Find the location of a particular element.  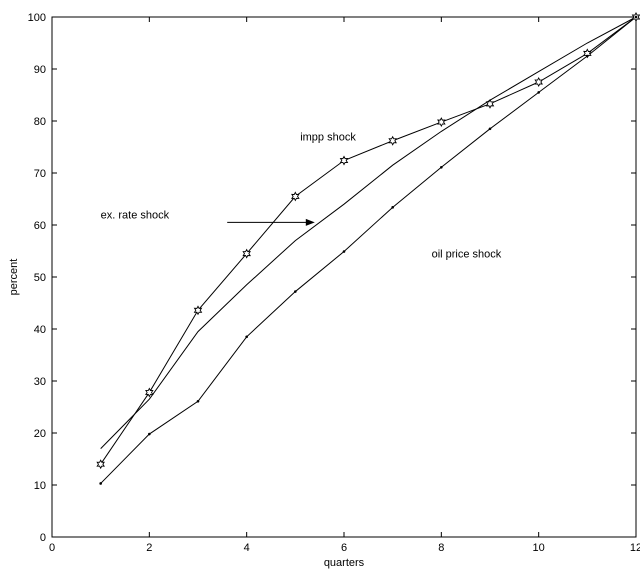

y-tick-label: 20 is located at coordinates (40, 434).